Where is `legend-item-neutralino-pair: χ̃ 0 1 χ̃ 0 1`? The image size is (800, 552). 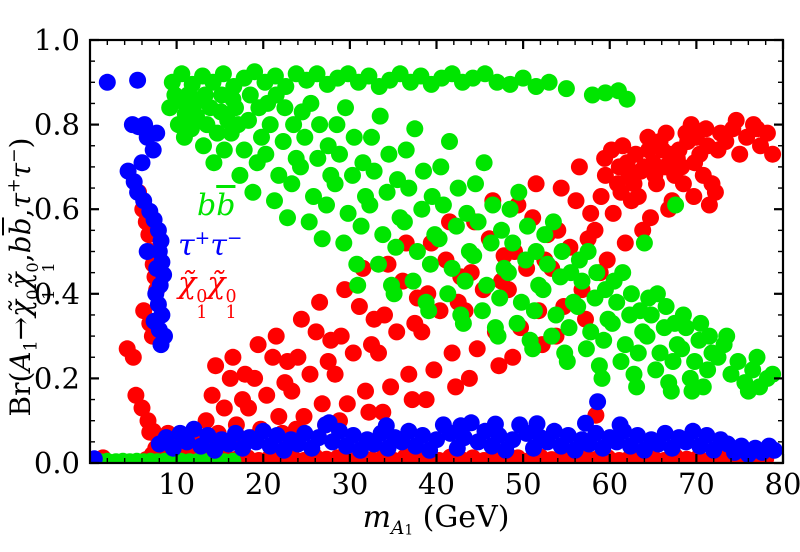 legend-item-neutralino-pair: χ̃ 0 1 χ̃ 0 1 is located at coordinates (207, 294).